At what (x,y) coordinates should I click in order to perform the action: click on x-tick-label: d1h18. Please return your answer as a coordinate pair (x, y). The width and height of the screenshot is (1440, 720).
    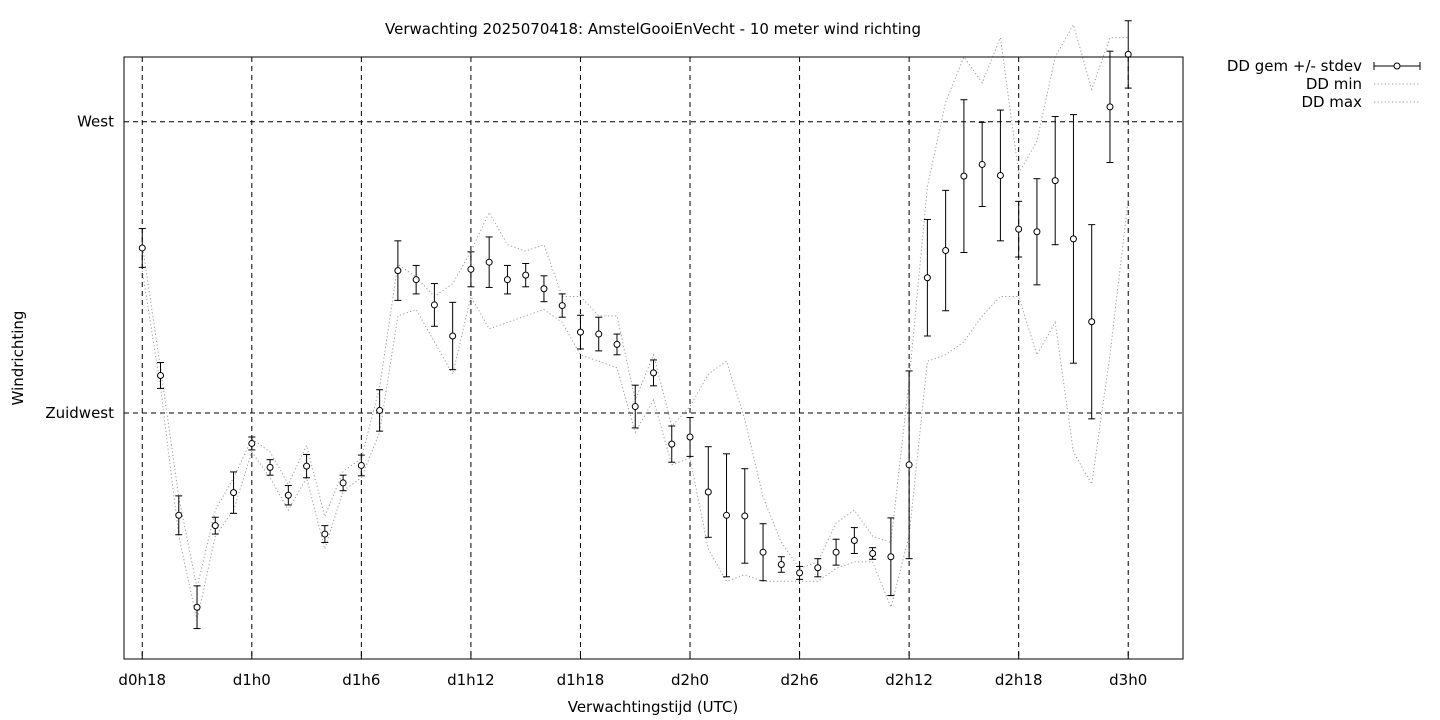
    Looking at the image, I should click on (581, 680).